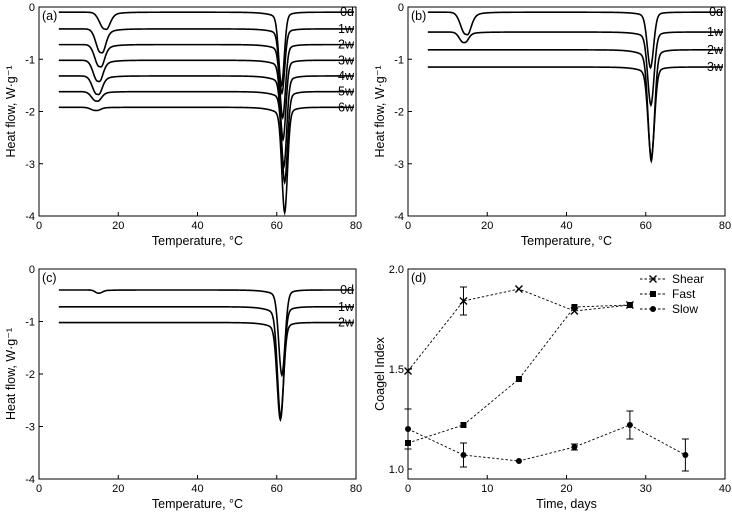  I want to click on x-tick-label: 30, so click(646, 489).